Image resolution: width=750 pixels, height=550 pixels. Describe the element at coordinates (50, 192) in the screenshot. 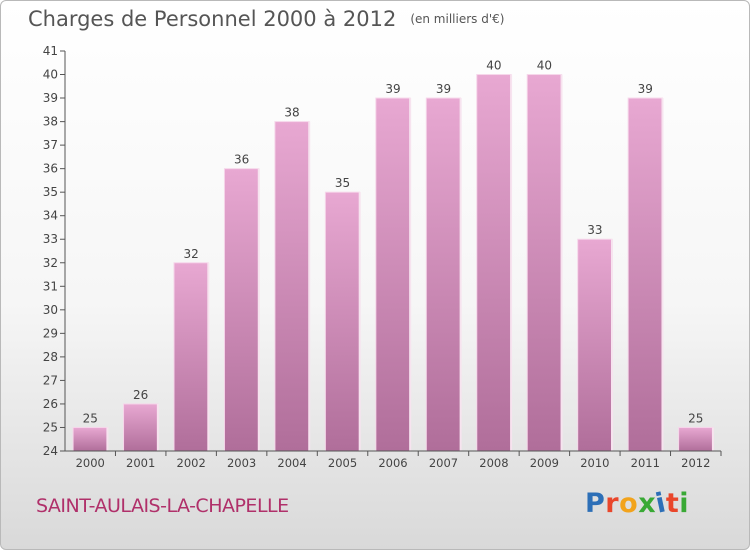

I see `y-tick-label: 35` at that location.